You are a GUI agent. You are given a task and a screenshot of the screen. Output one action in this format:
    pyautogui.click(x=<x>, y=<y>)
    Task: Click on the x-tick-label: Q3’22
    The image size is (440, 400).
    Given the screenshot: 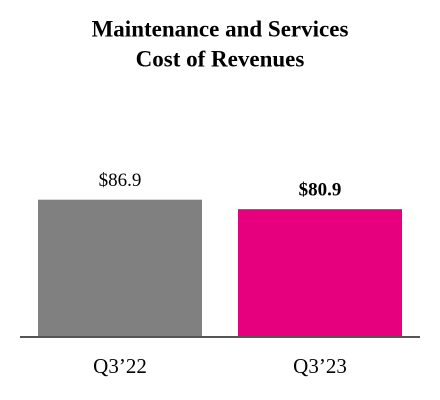 What is the action you would take?
    pyautogui.click(x=120, y=366)
    